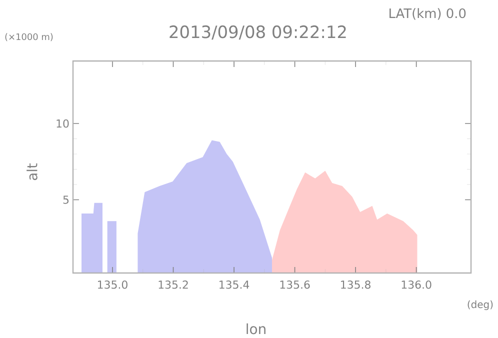  I want to click on x-tick-label: 136.0, so click(417, 285).